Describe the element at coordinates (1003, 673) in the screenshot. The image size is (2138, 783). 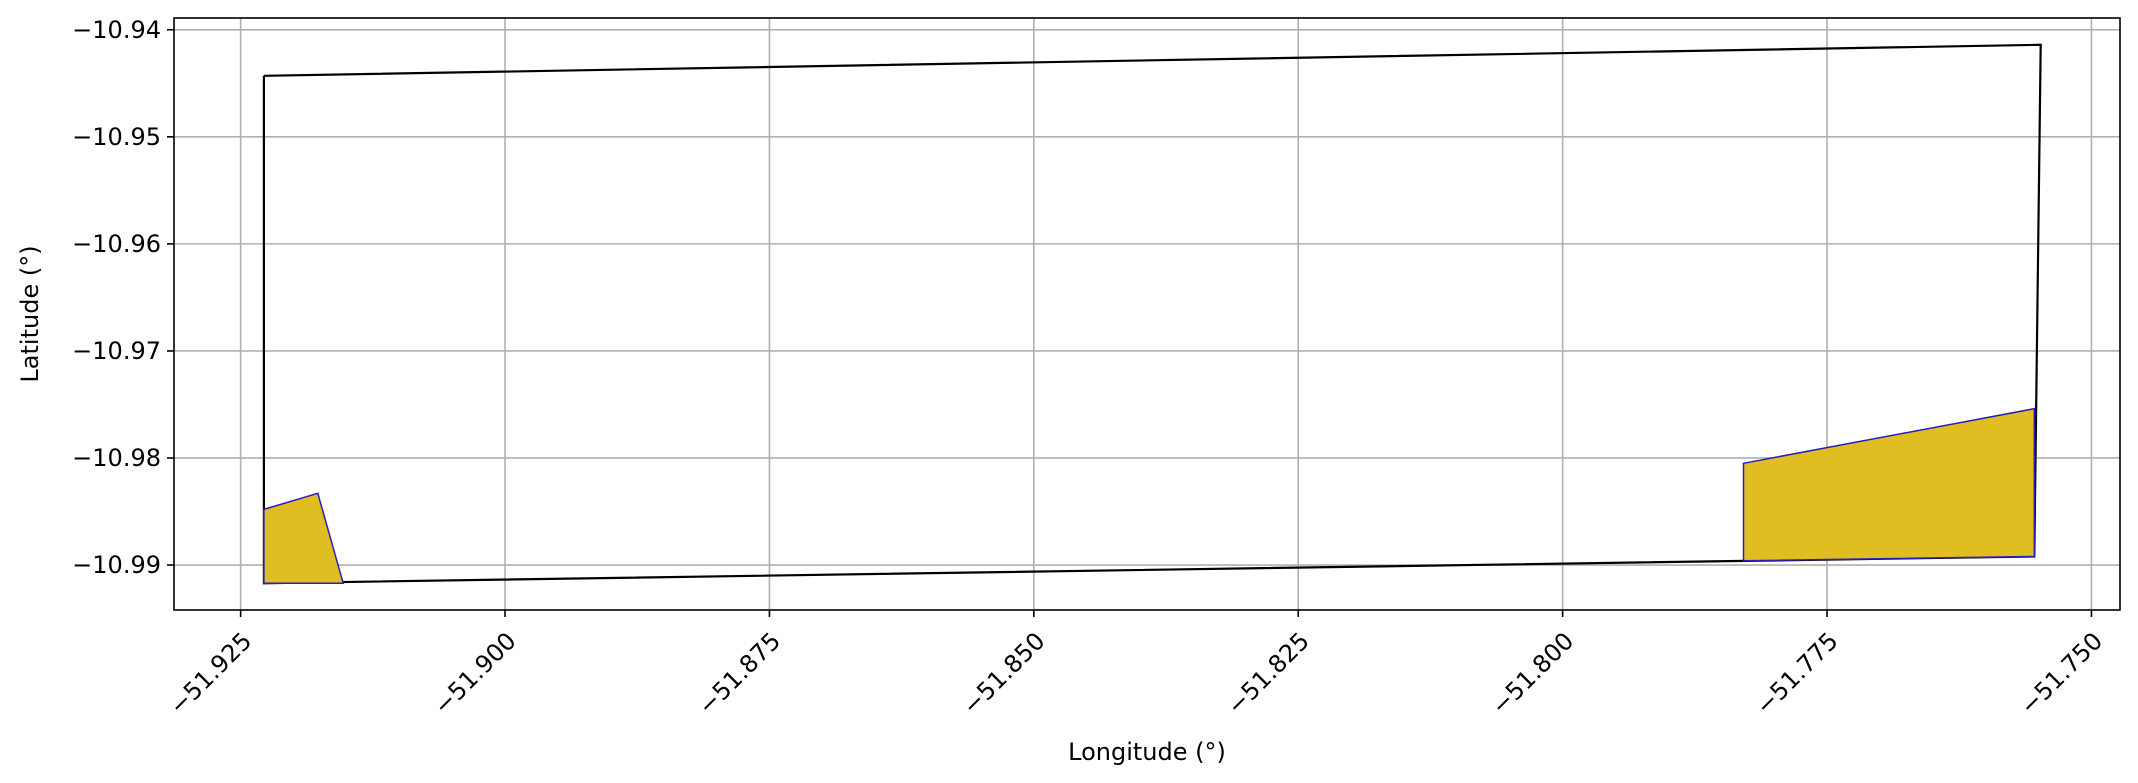
I see `x-tick-label: −51.850` at that location.